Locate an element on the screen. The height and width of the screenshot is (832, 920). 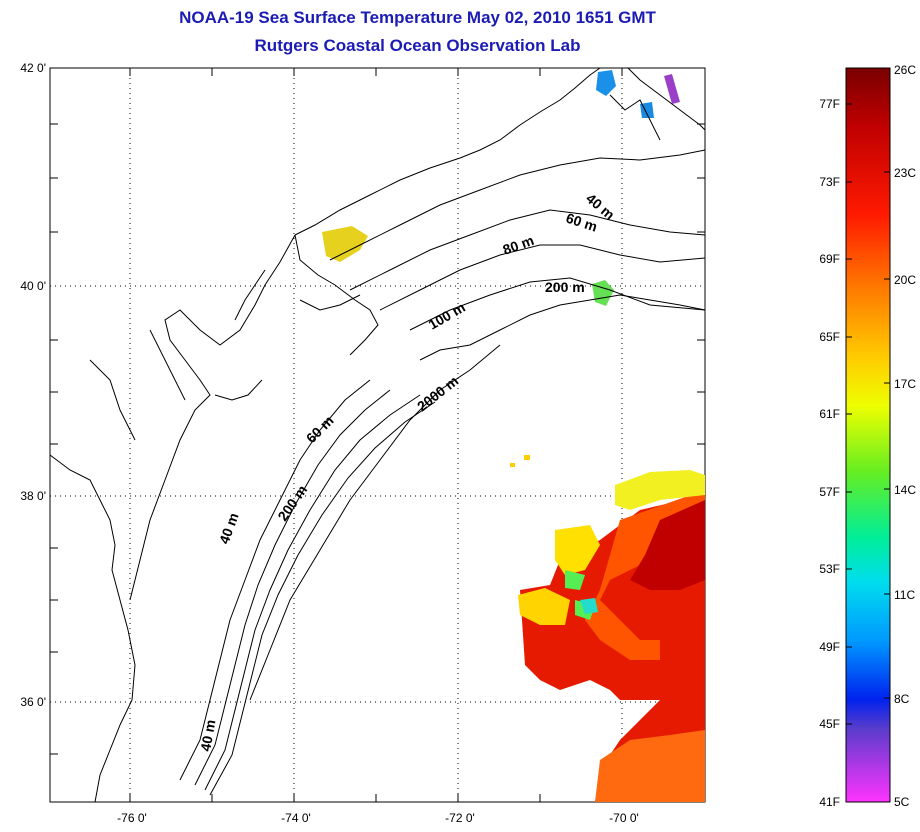
f-label-53: 53F is located at coordinates (829, 569).